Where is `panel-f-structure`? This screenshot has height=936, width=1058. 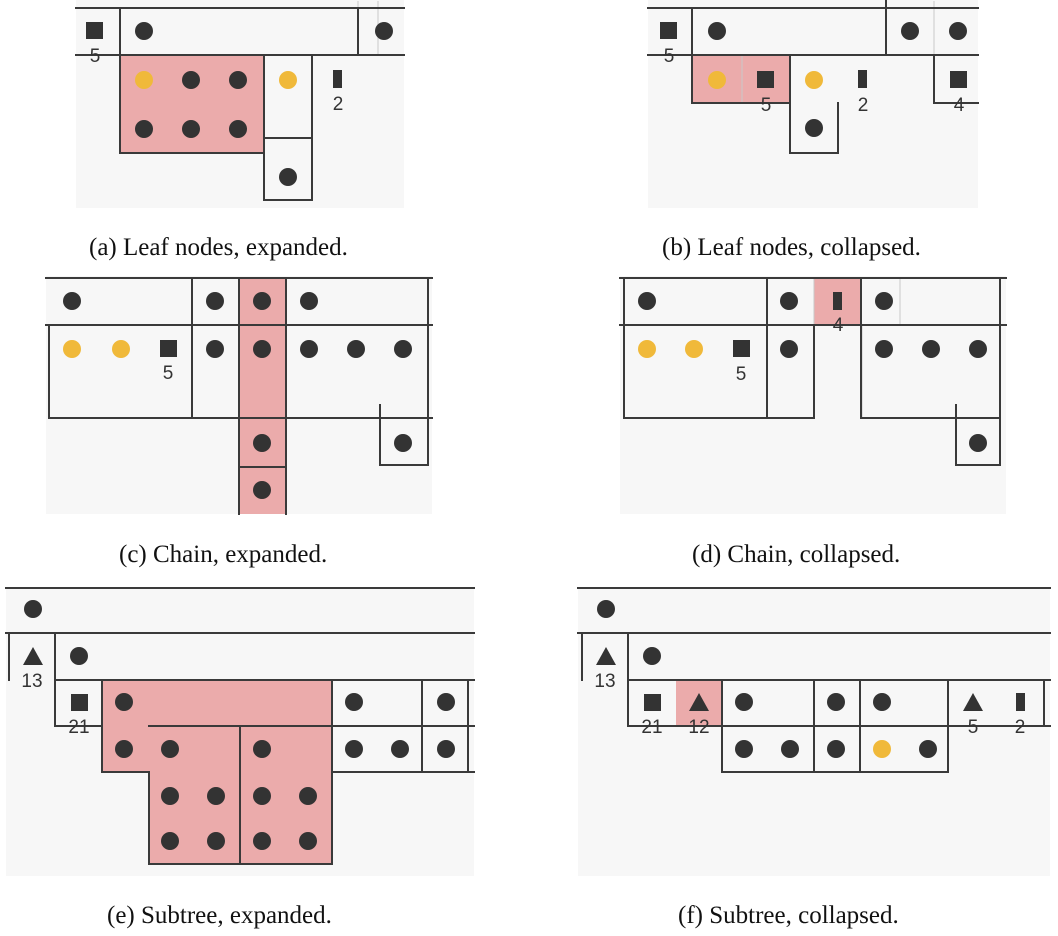 panel-f-structure is located at coordinates (814, 680).